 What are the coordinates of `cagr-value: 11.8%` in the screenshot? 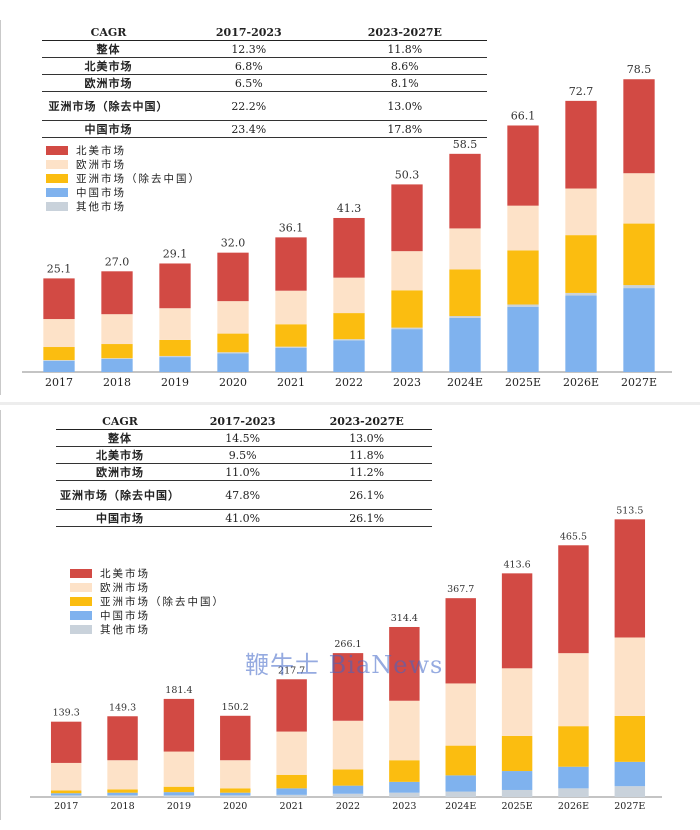 It's located at (366, 455).